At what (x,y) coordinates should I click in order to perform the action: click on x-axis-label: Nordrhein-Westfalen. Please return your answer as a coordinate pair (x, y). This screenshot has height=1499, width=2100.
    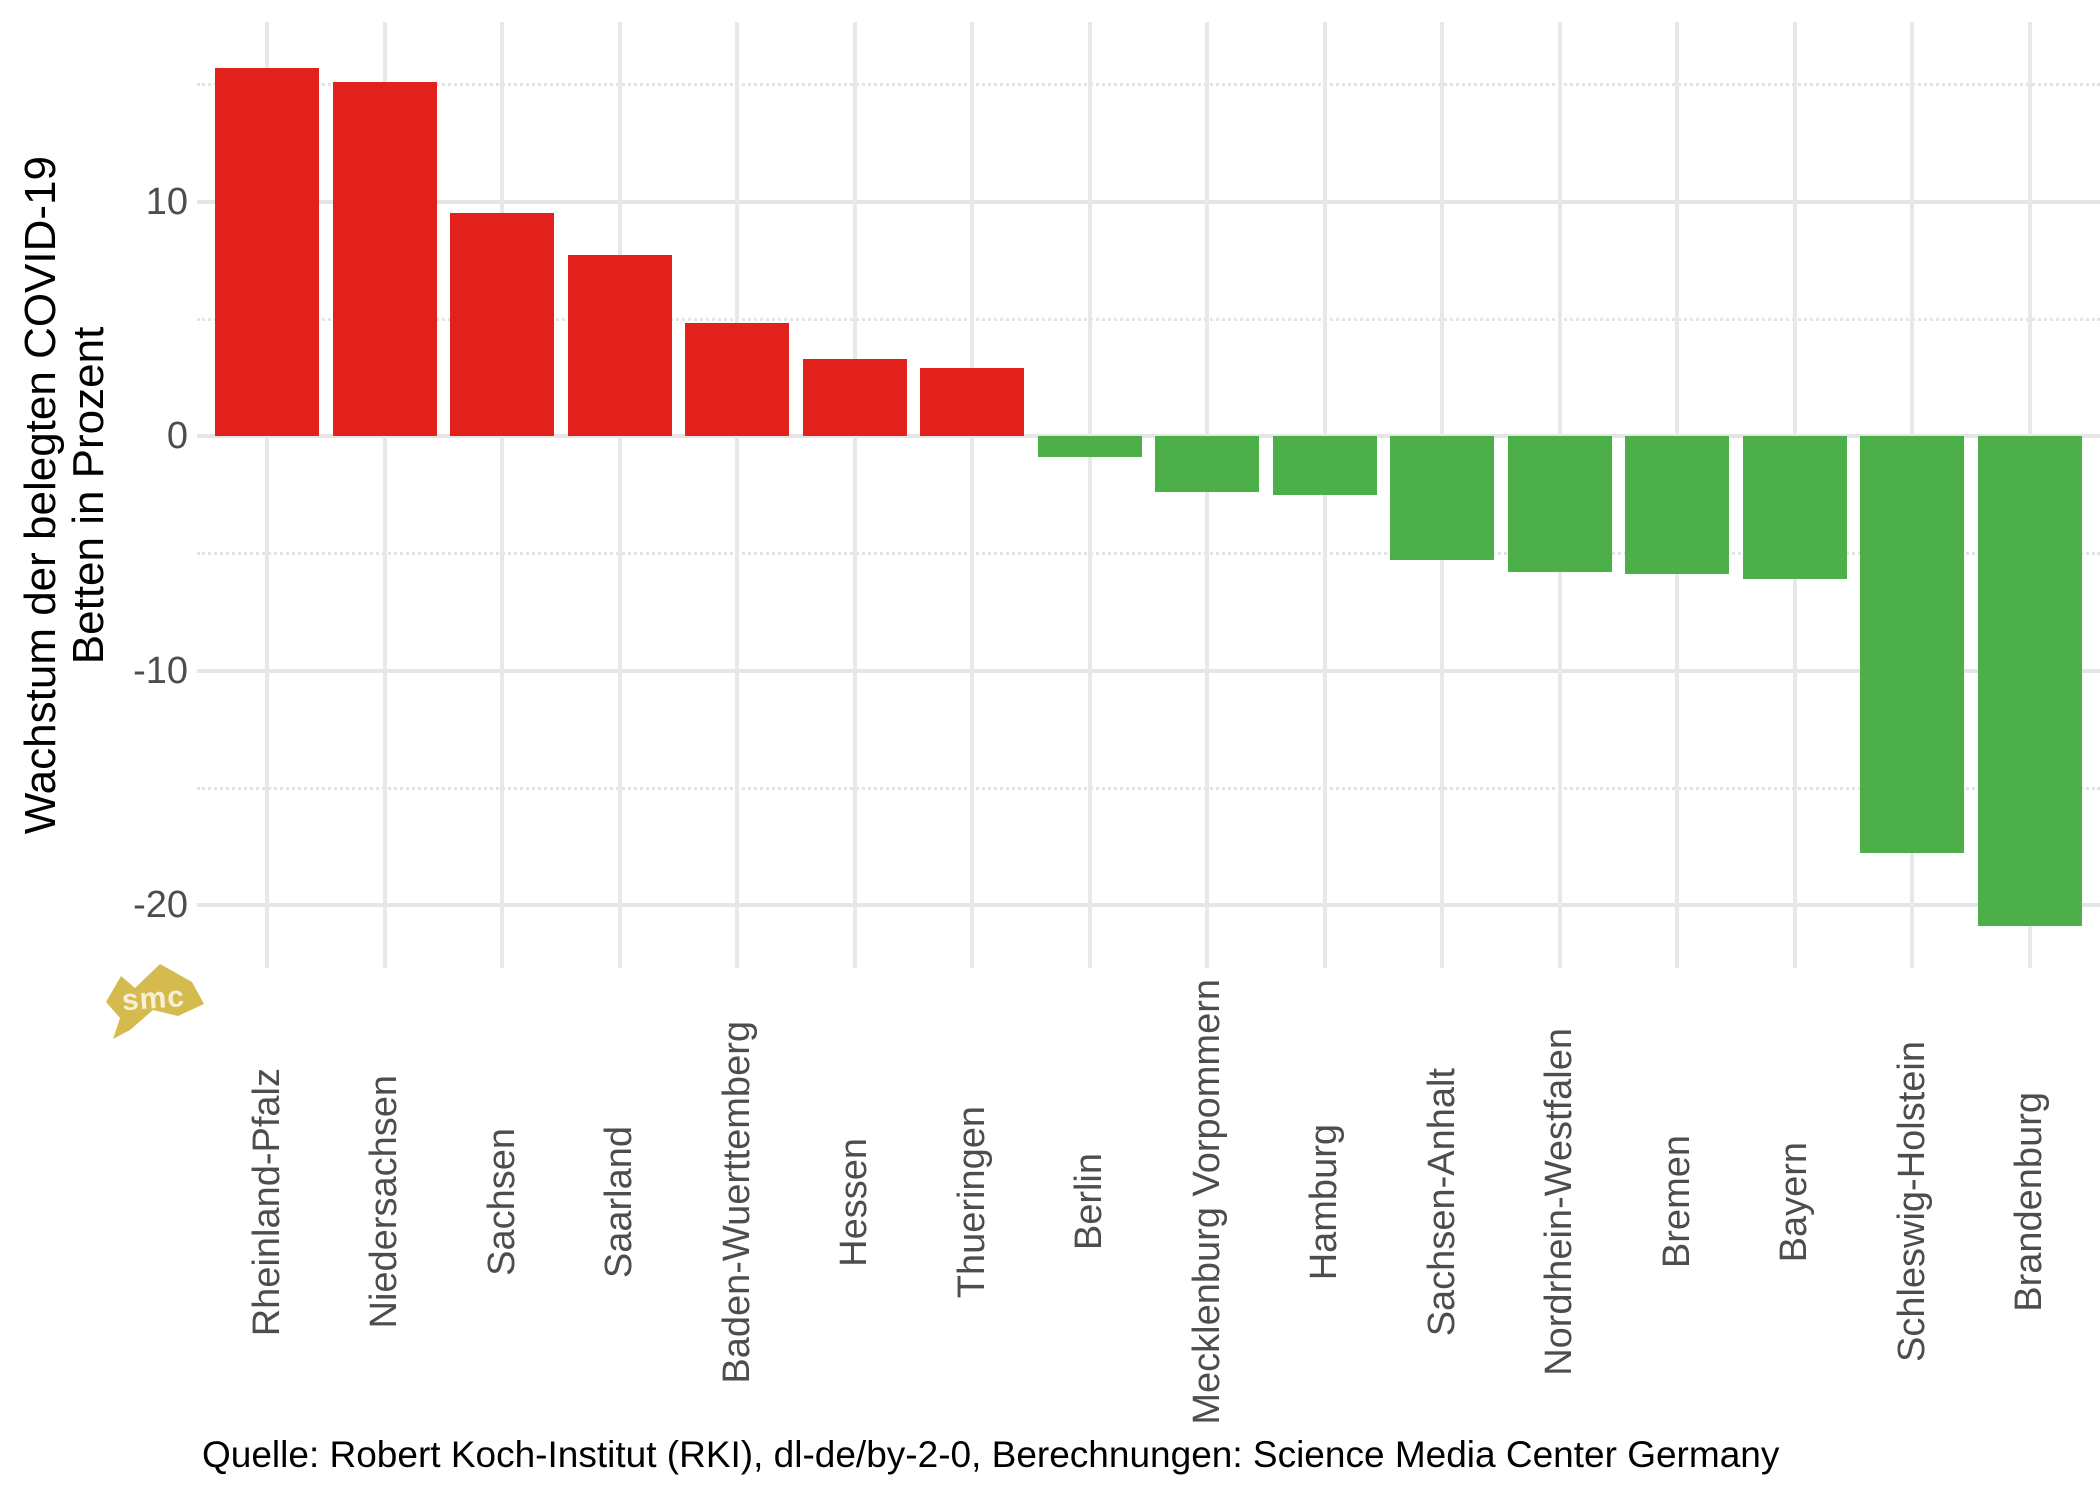
    Looking at the image, I should click on (1560, 1202).